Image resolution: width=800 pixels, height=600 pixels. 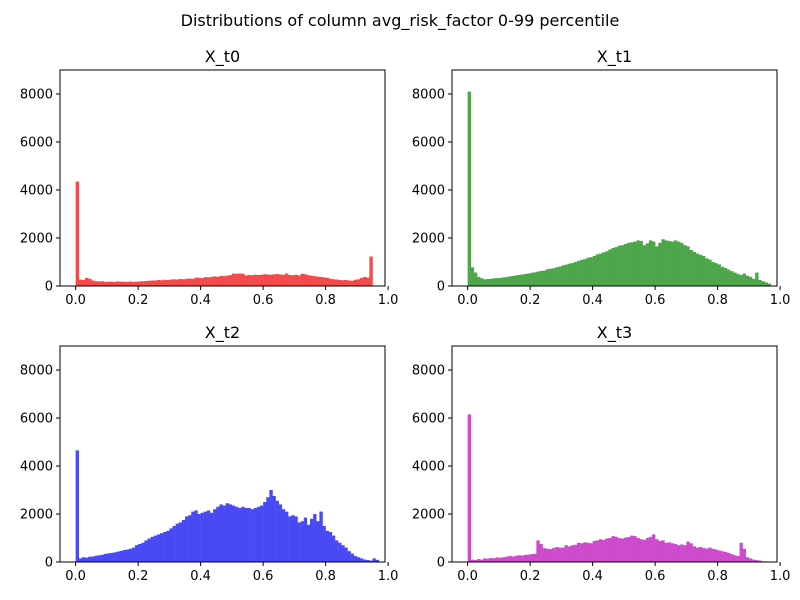 What do you see at coordinates (36, 515) in the screenshot?
I see `y-tick-label: 2000` at bounding box center [36, 515].